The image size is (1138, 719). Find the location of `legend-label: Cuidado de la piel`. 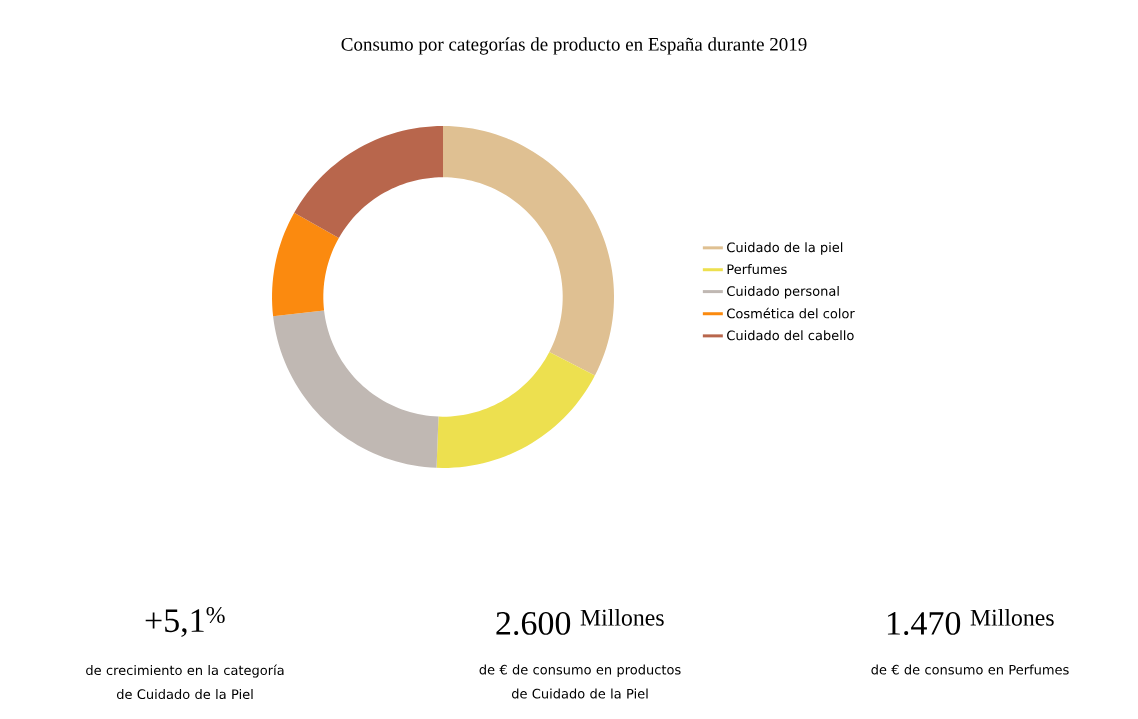

legend-label: Cuidado de la piel is located at coordinates (785, 248).